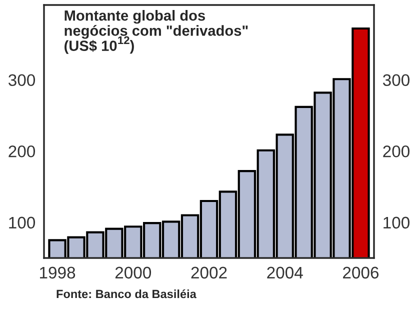 The height and width of the screenshot is (311, 419). Describe the element at coordinates (209, 272) in the screenshot. I see `x-tick-label: 2002` at that location.